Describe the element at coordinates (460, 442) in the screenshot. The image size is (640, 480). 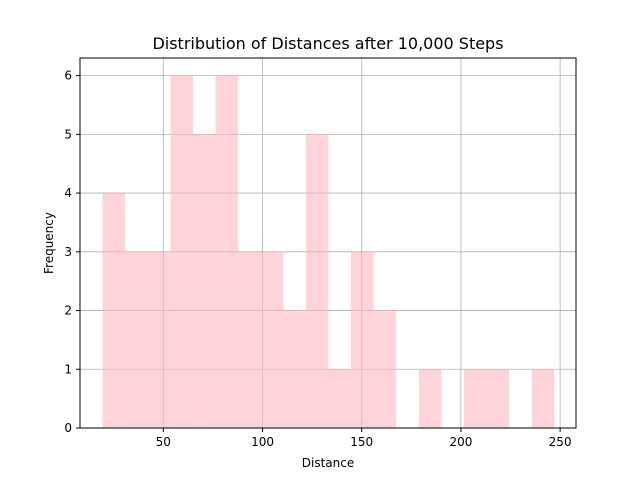
I see `x-tick-label: 200` at that location.